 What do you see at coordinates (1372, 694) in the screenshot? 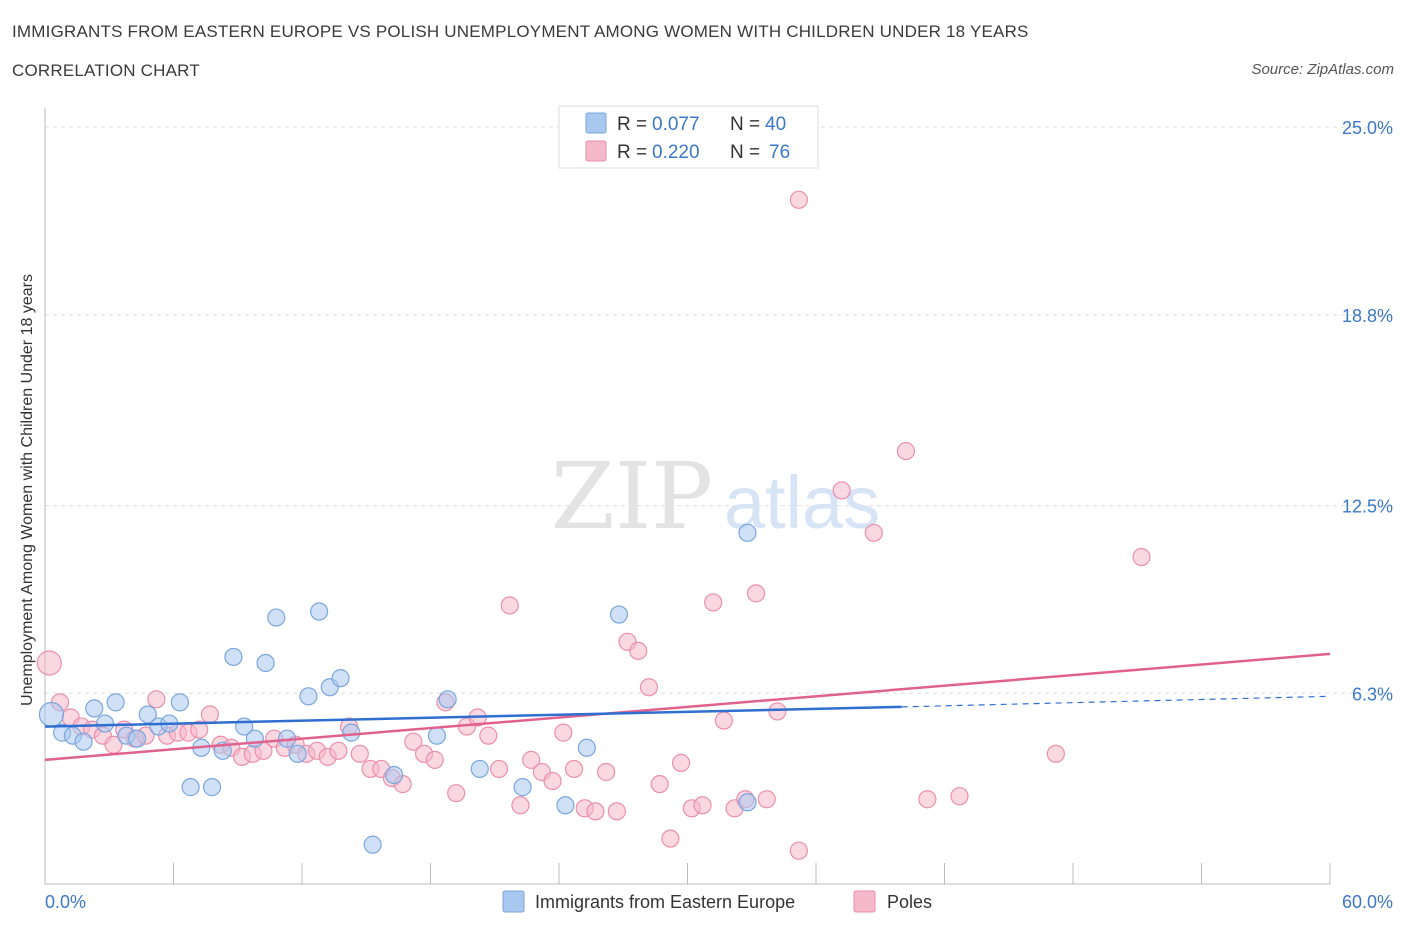
I see `y-tick-label: 6.3%` at bounding box center [1372, 694].